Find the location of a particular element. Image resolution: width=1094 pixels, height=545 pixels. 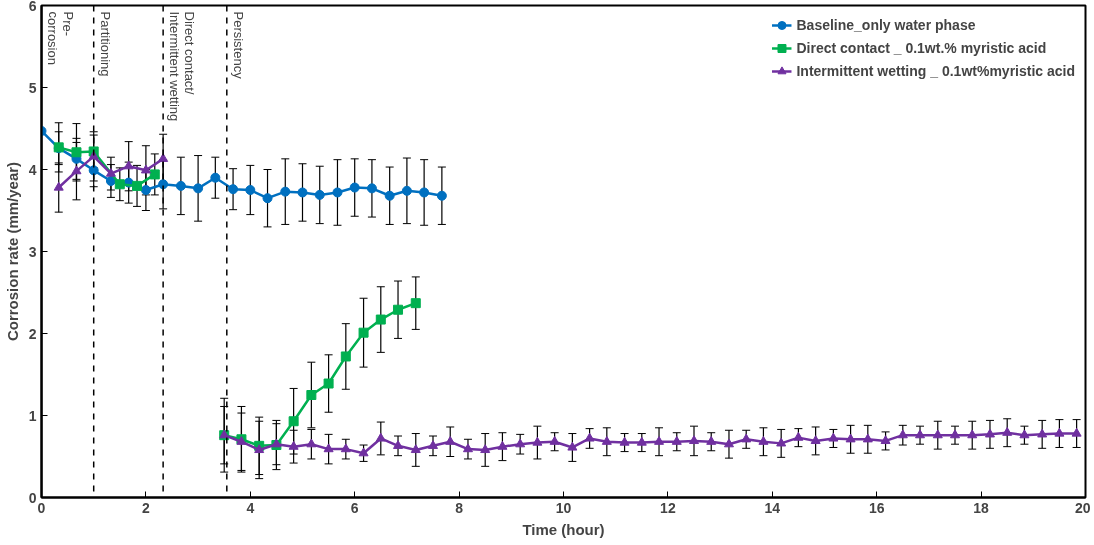

y-tick-label: 5 is located at coordinates (32, 87).